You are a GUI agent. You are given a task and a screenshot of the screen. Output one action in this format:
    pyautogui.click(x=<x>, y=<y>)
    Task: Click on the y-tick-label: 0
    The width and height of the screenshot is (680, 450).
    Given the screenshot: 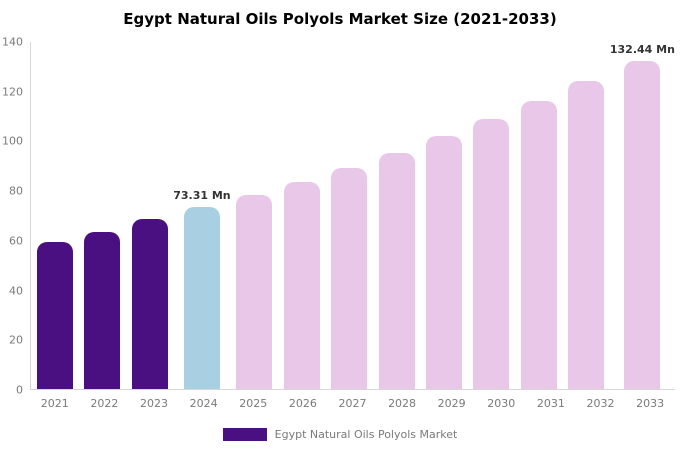 What is the action you would take?
    pyautogui.click(x=19, y=390)
    